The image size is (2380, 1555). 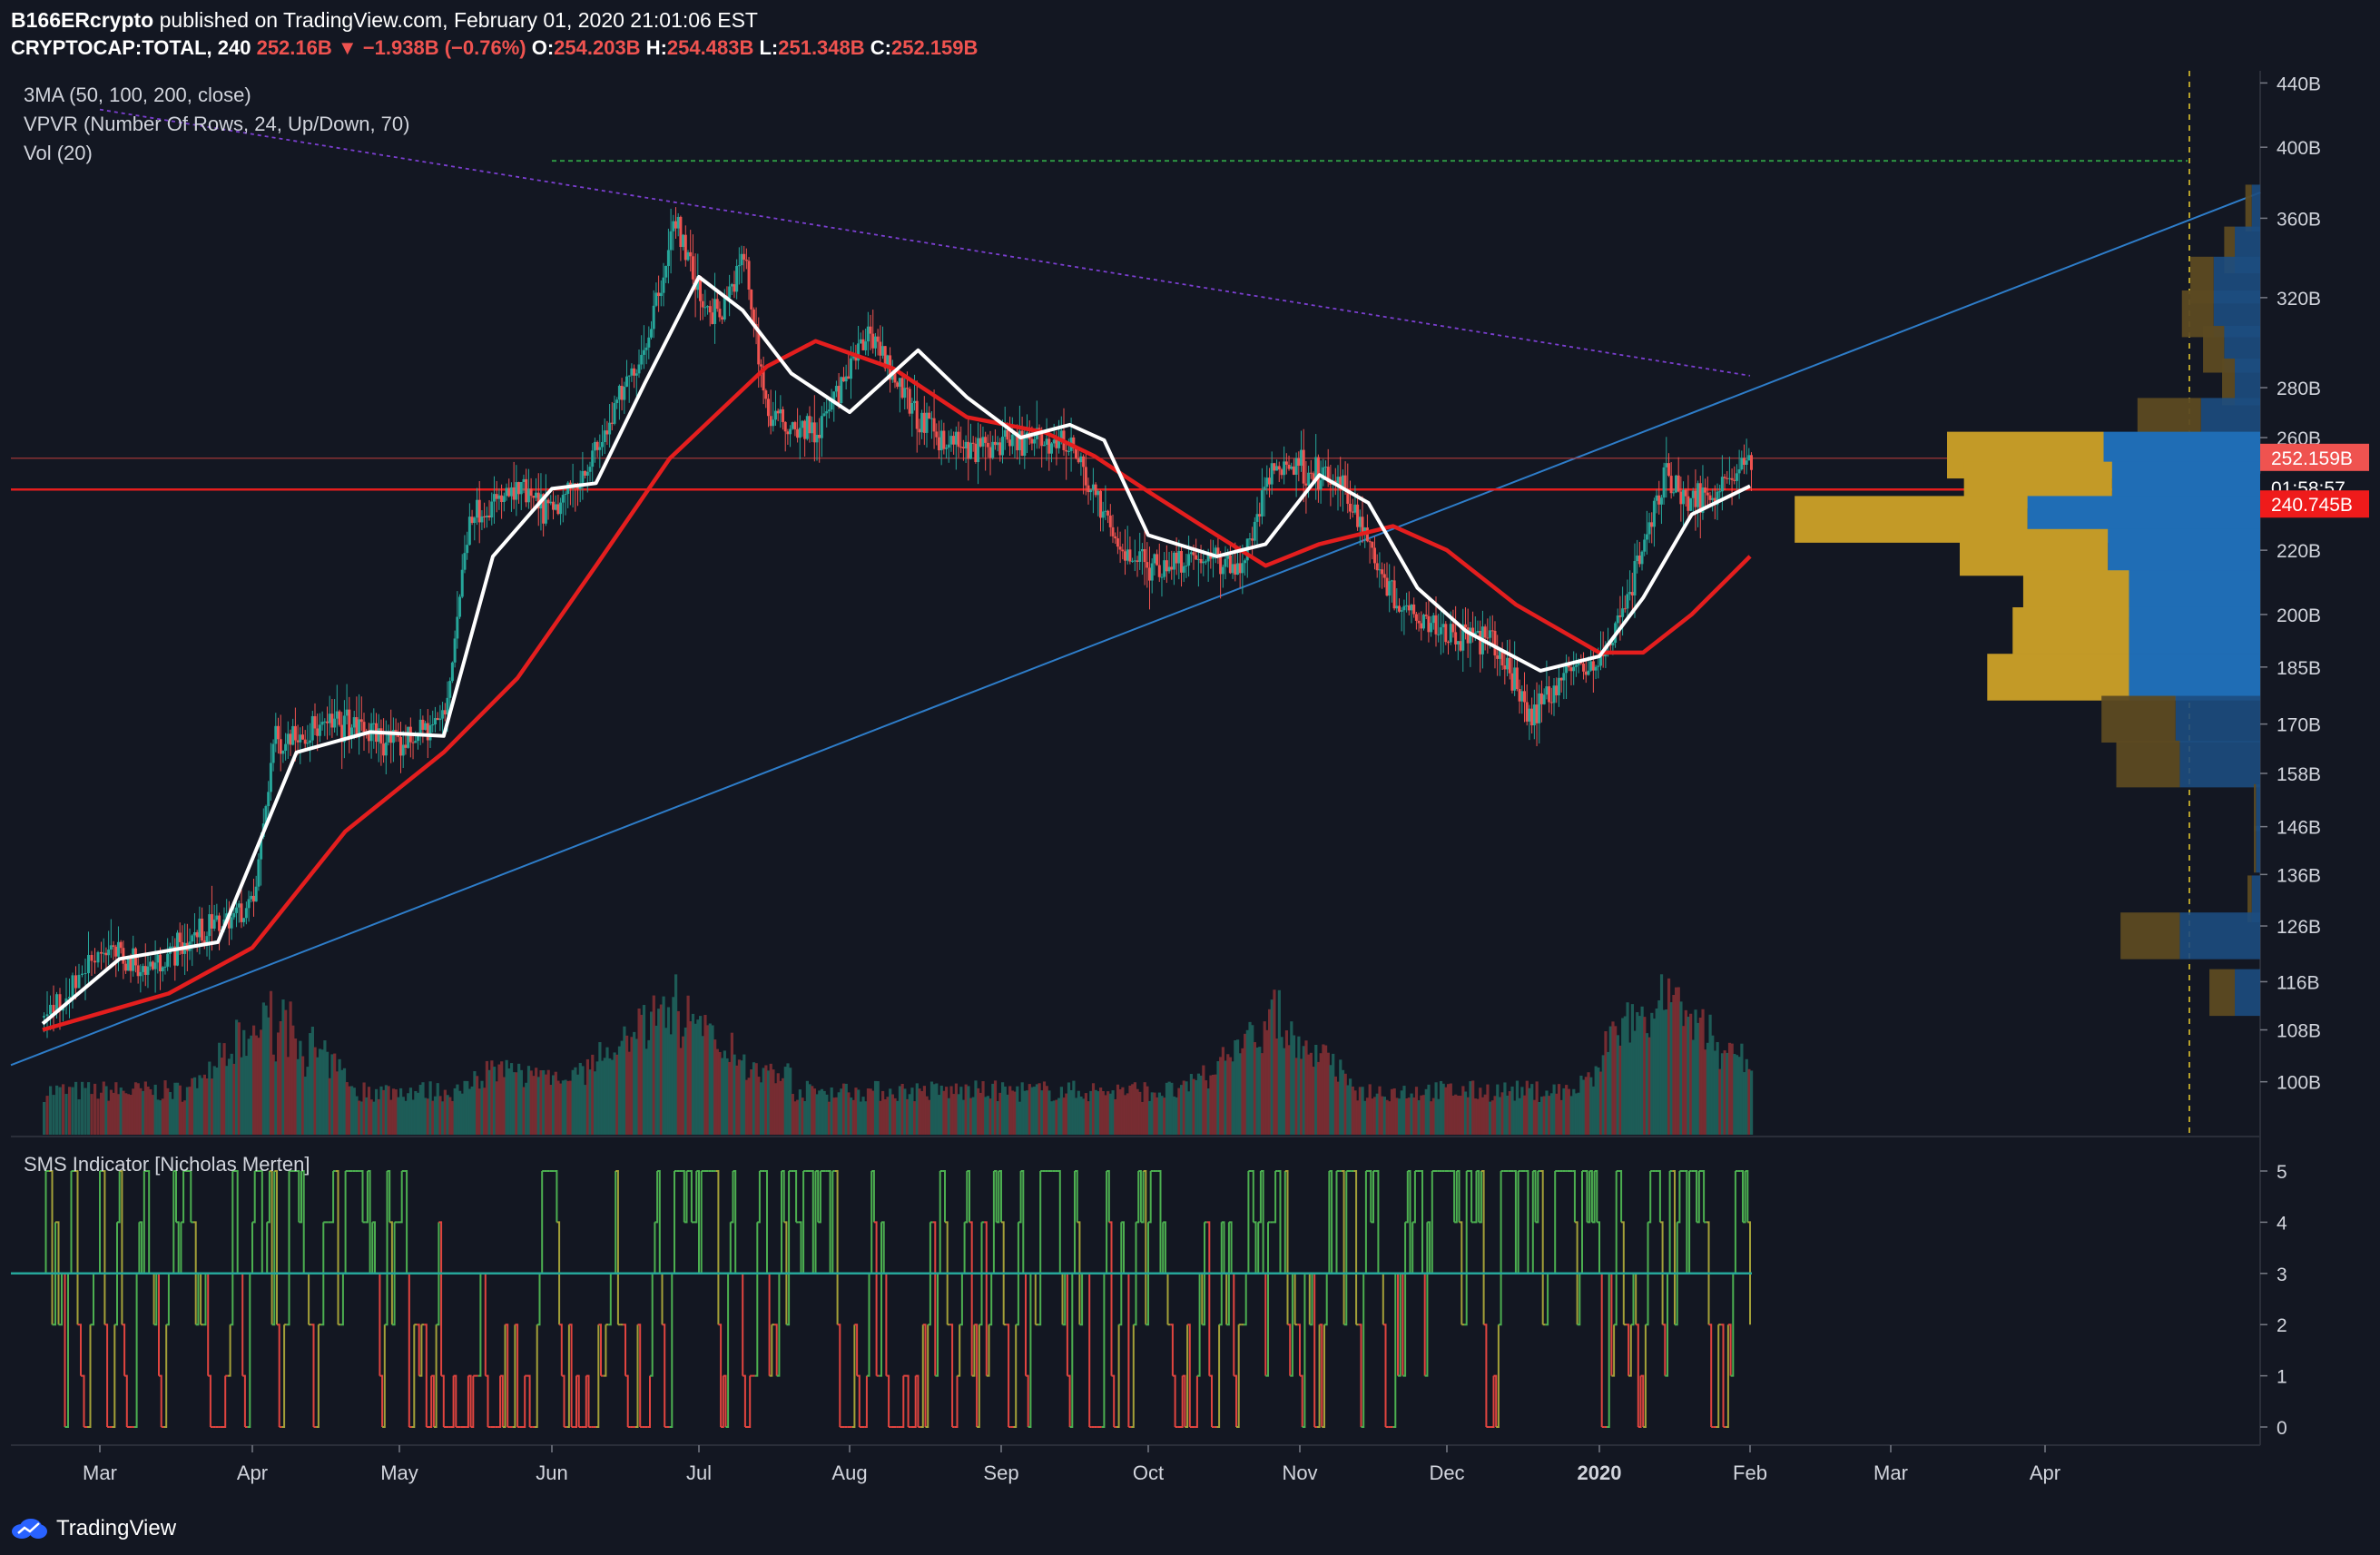 I want to click on tradingview-branding: TradingView, so click(x=92, y=1528).